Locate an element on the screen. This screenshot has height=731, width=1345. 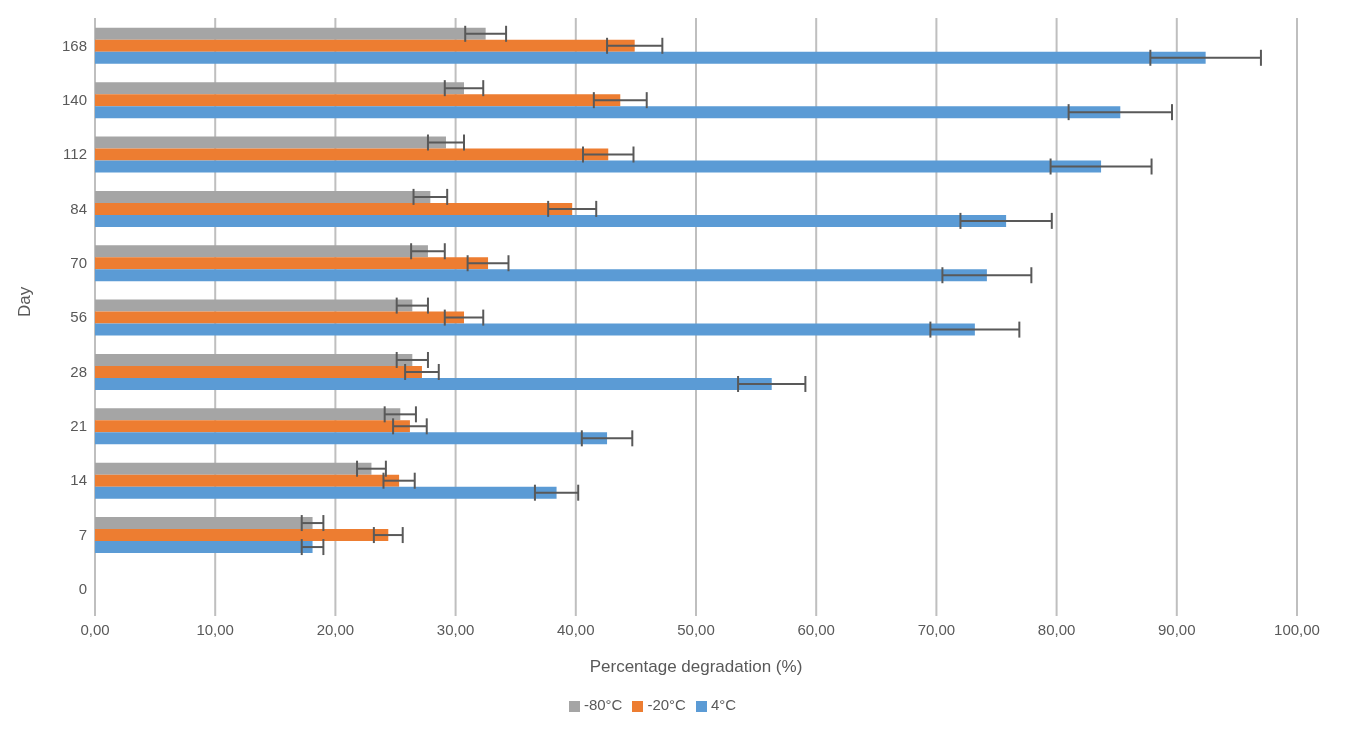
legend-label: 4°C is located at coordinates (723, 704).